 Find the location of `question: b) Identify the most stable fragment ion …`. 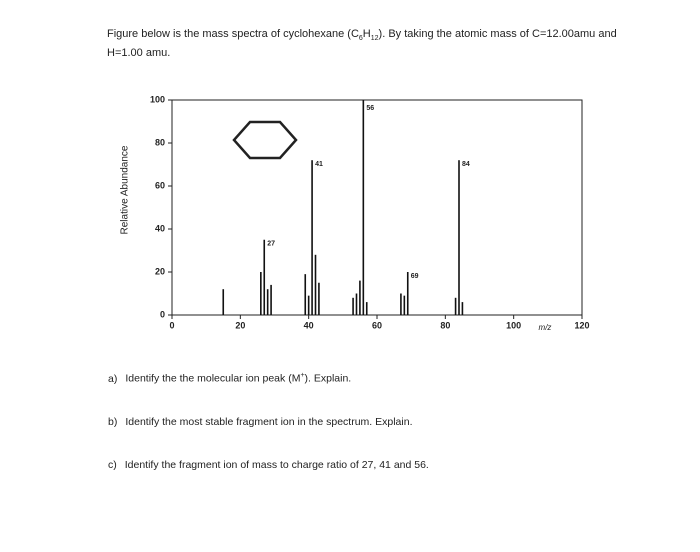

question: b) Identify the most stable fragment ion … is located at coordinates (260, 422).